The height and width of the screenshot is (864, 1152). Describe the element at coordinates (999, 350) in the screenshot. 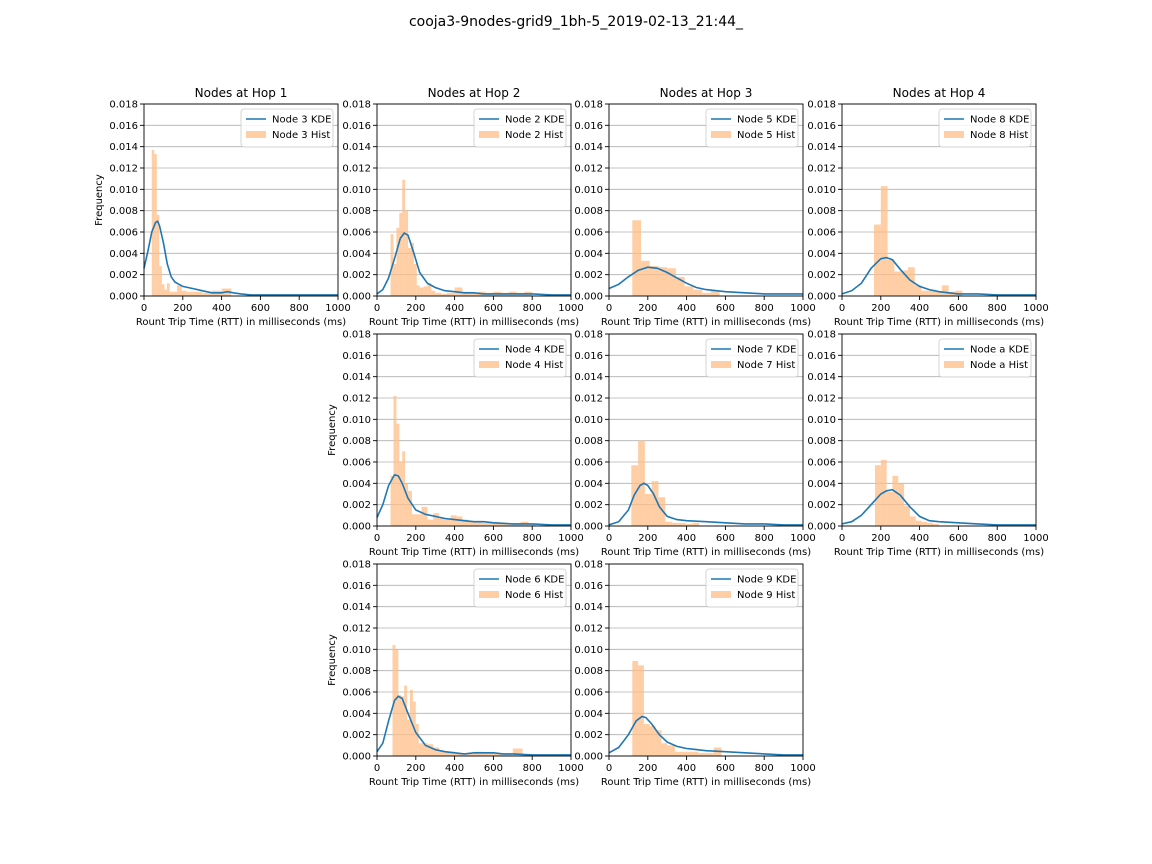

I see `legend-kde-label: Node a KDE` at that location.